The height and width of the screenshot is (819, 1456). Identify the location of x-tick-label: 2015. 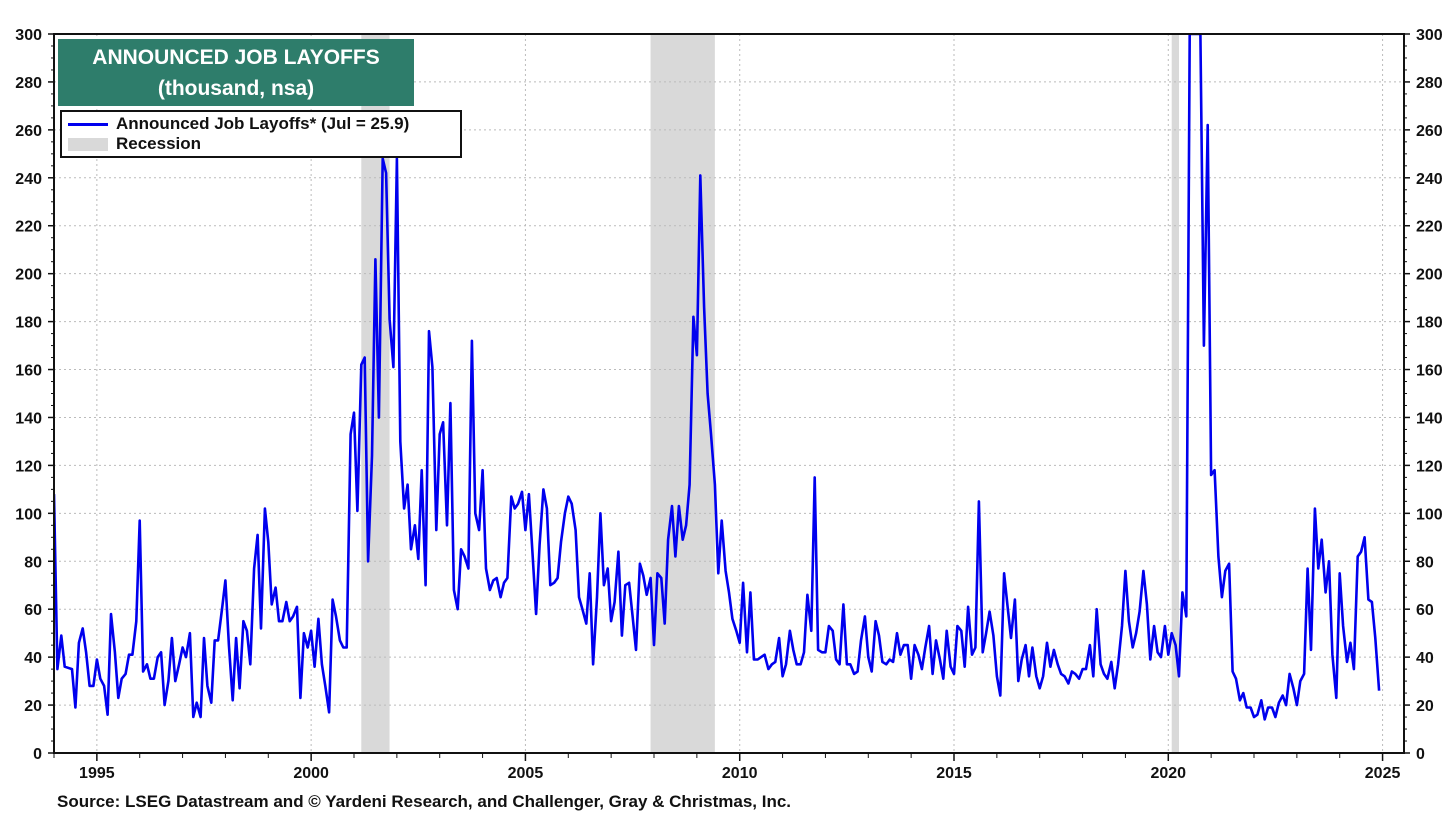
(954, 773).